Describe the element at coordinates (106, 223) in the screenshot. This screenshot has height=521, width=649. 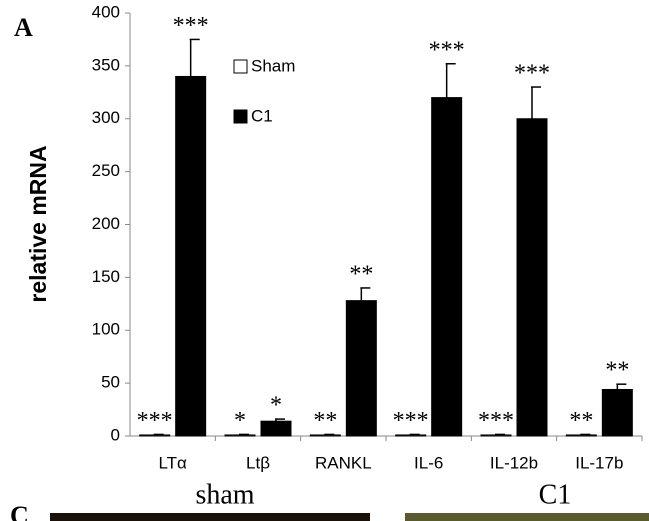
I see `y-tick-label: 200` at that location.